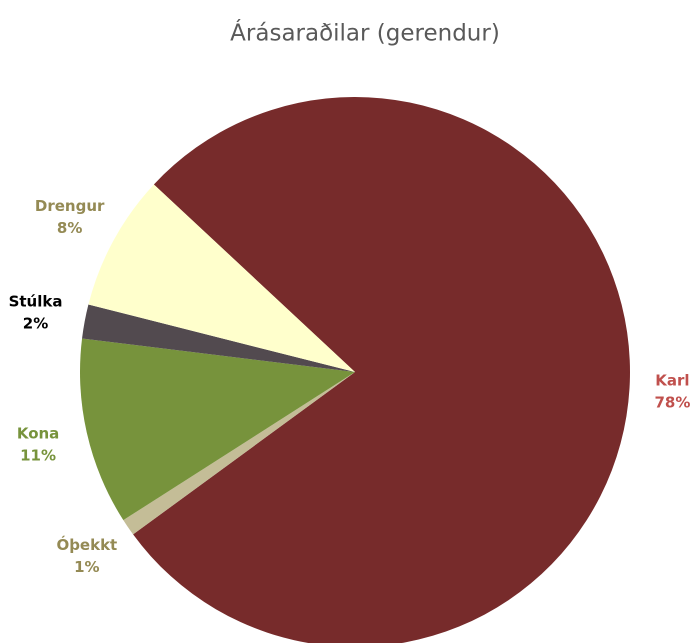  Describe the element at coordinates (672, 402) in the screenshot. I see `slice-value: 78%` at that location.